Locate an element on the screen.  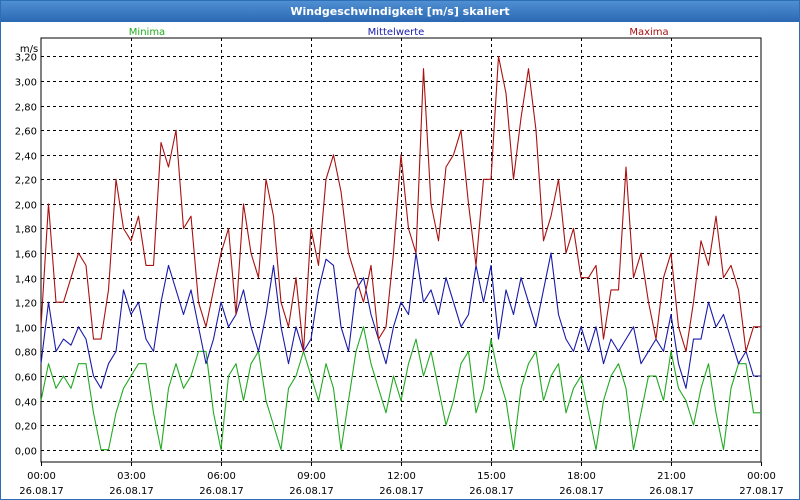
y-tick-label: 2,20 is located at coordinates (26, 181).